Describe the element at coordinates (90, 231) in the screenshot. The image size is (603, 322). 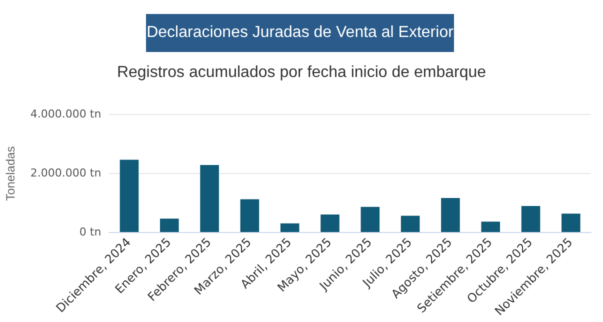
I see `y-tick-label: 0 tn` at that location.